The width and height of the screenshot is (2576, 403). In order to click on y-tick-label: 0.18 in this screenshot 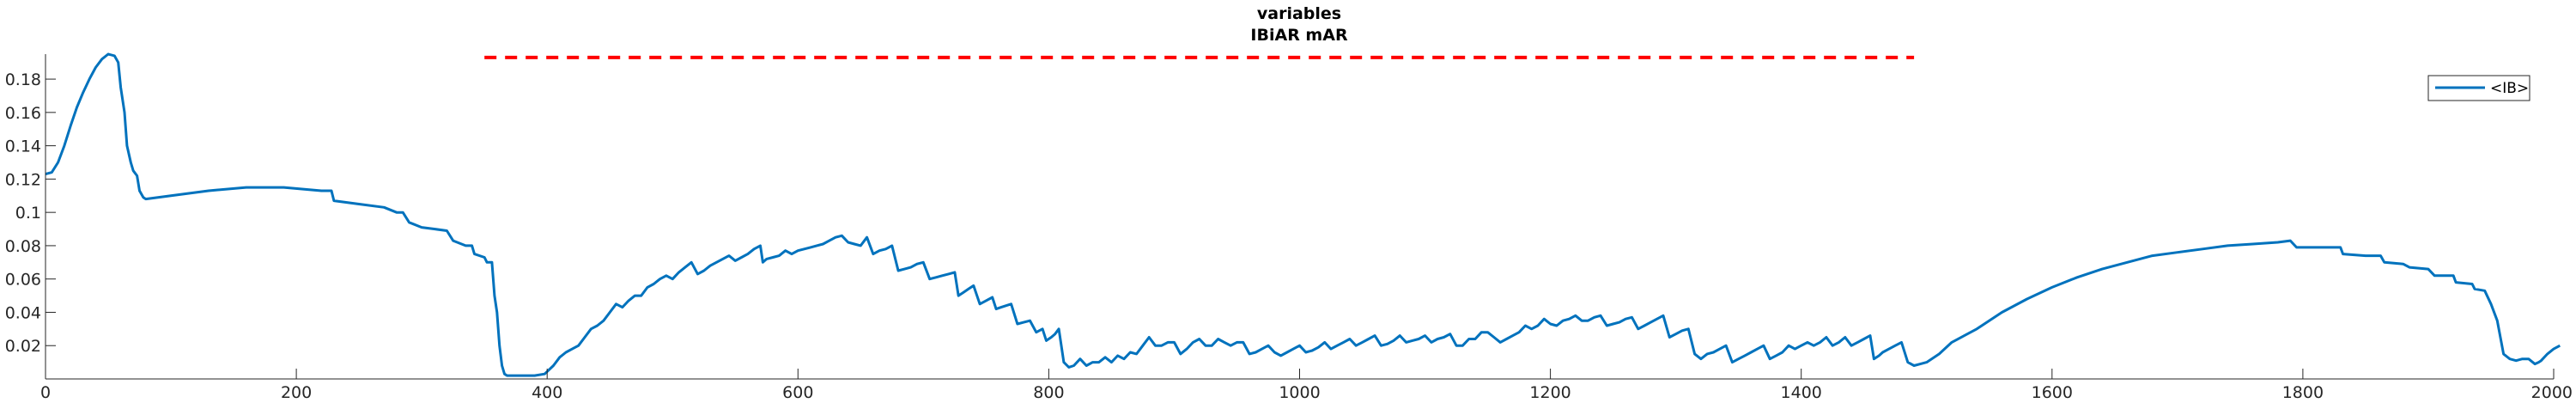, I will do `click(23, 79)`.